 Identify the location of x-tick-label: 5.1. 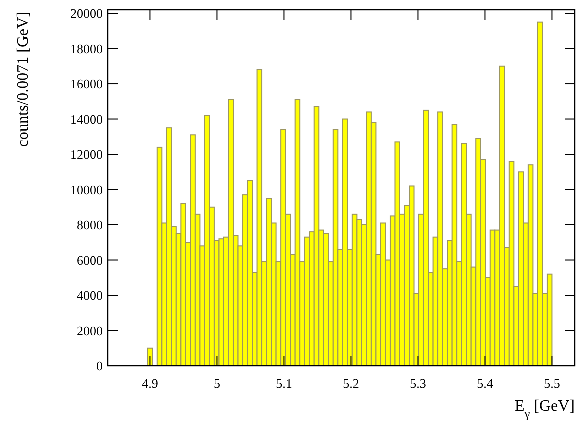
(284, 383).